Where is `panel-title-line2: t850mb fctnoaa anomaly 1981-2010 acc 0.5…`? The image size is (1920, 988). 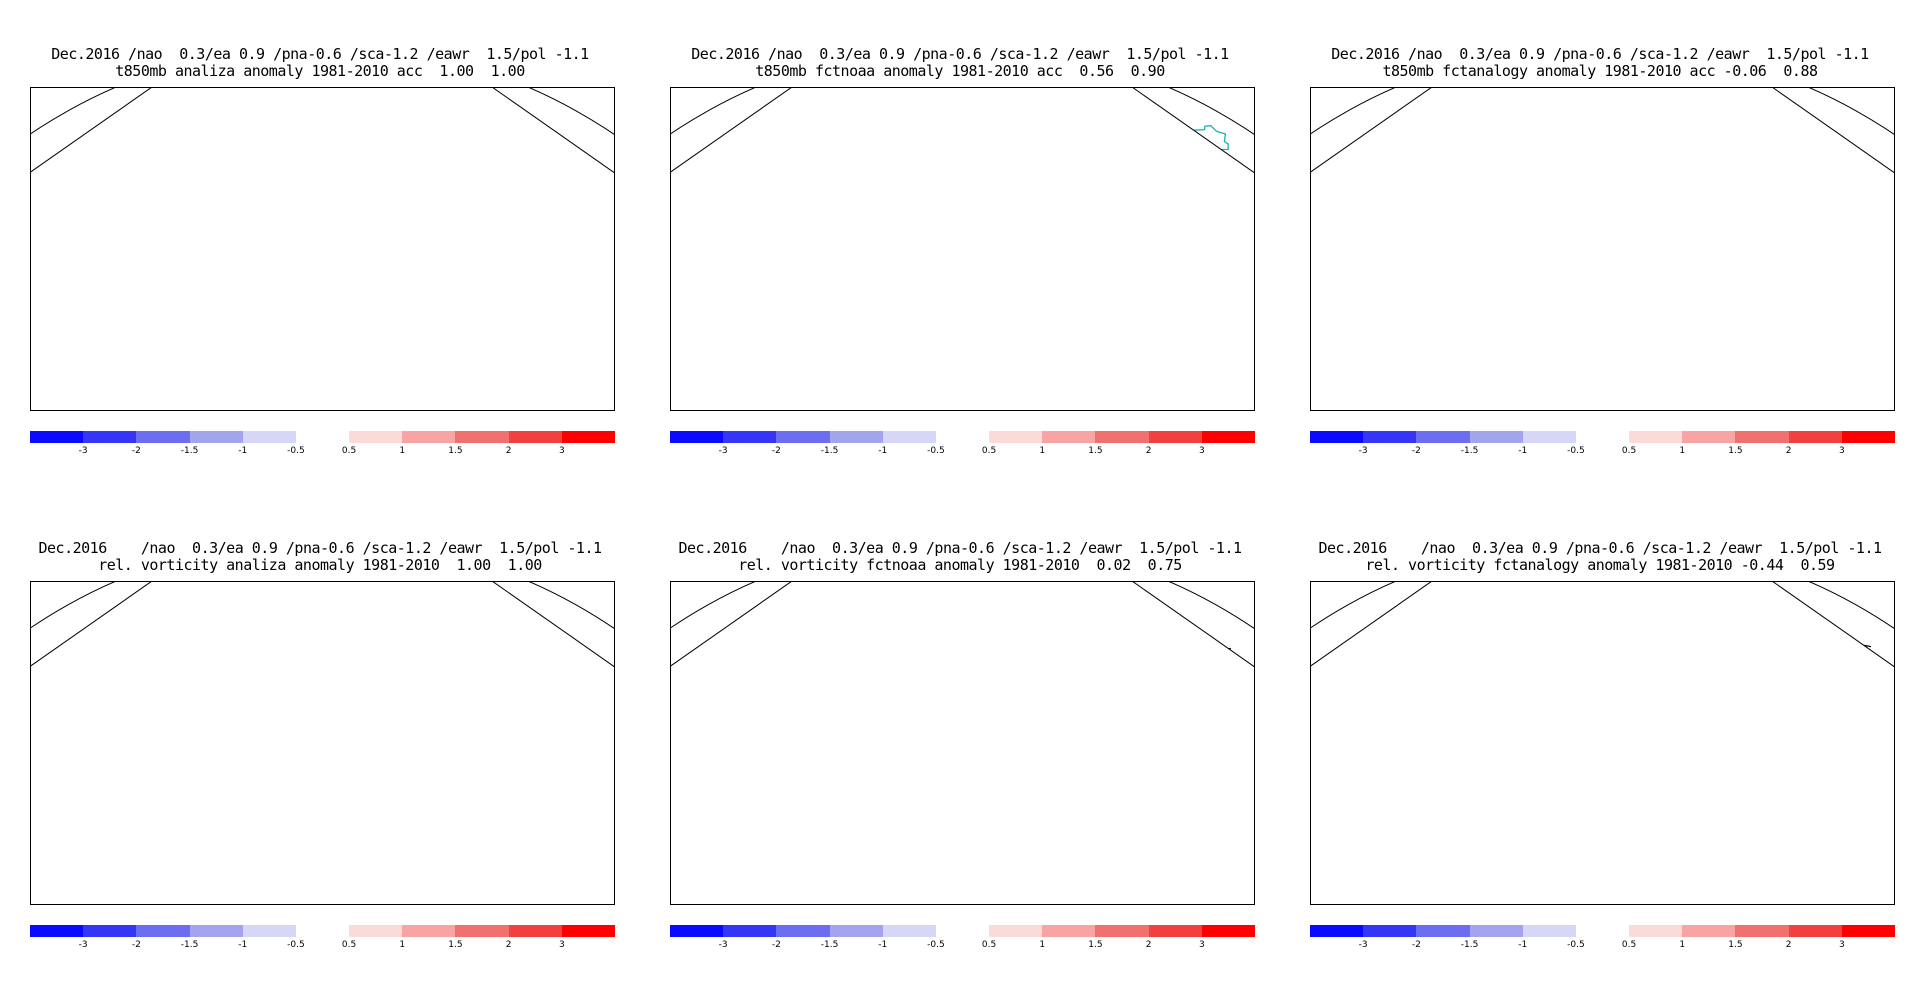 panel-title-line2: t850mb fctnoaa anomaly 1981-2010 acc 0.5… is located at coordinates (960, 71).